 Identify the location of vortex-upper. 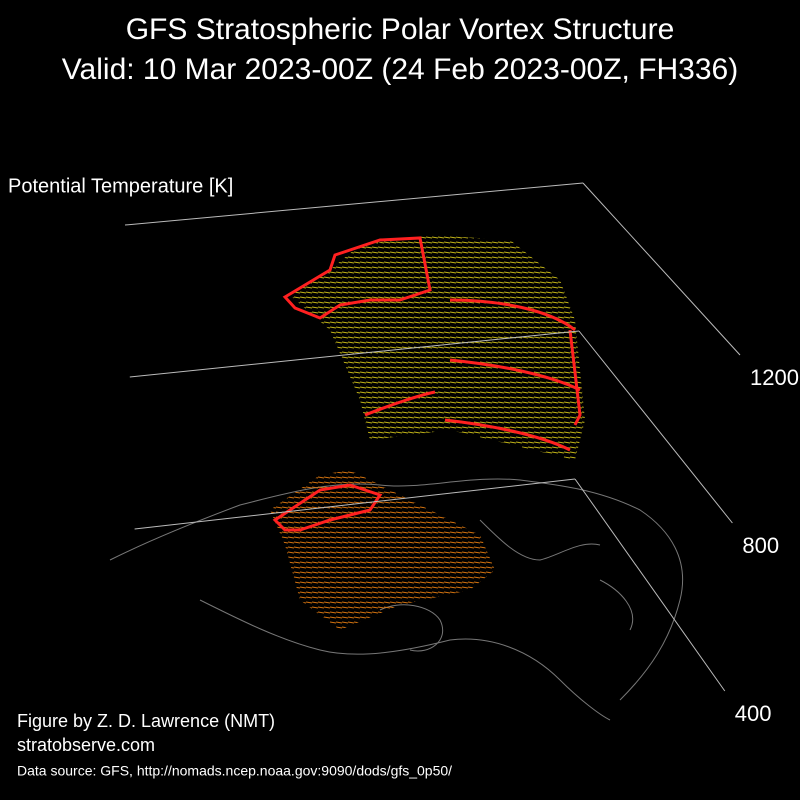
(433, 347).